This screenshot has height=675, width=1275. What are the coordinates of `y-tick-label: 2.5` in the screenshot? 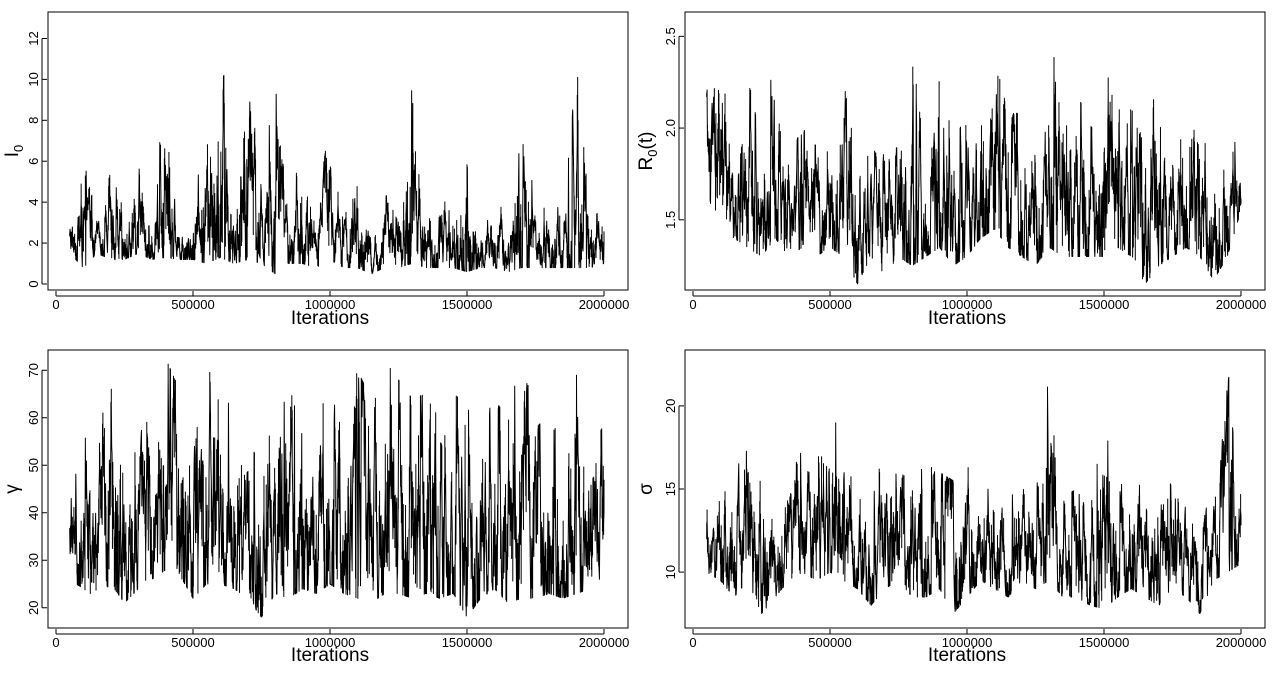 It's located at (670, 36).